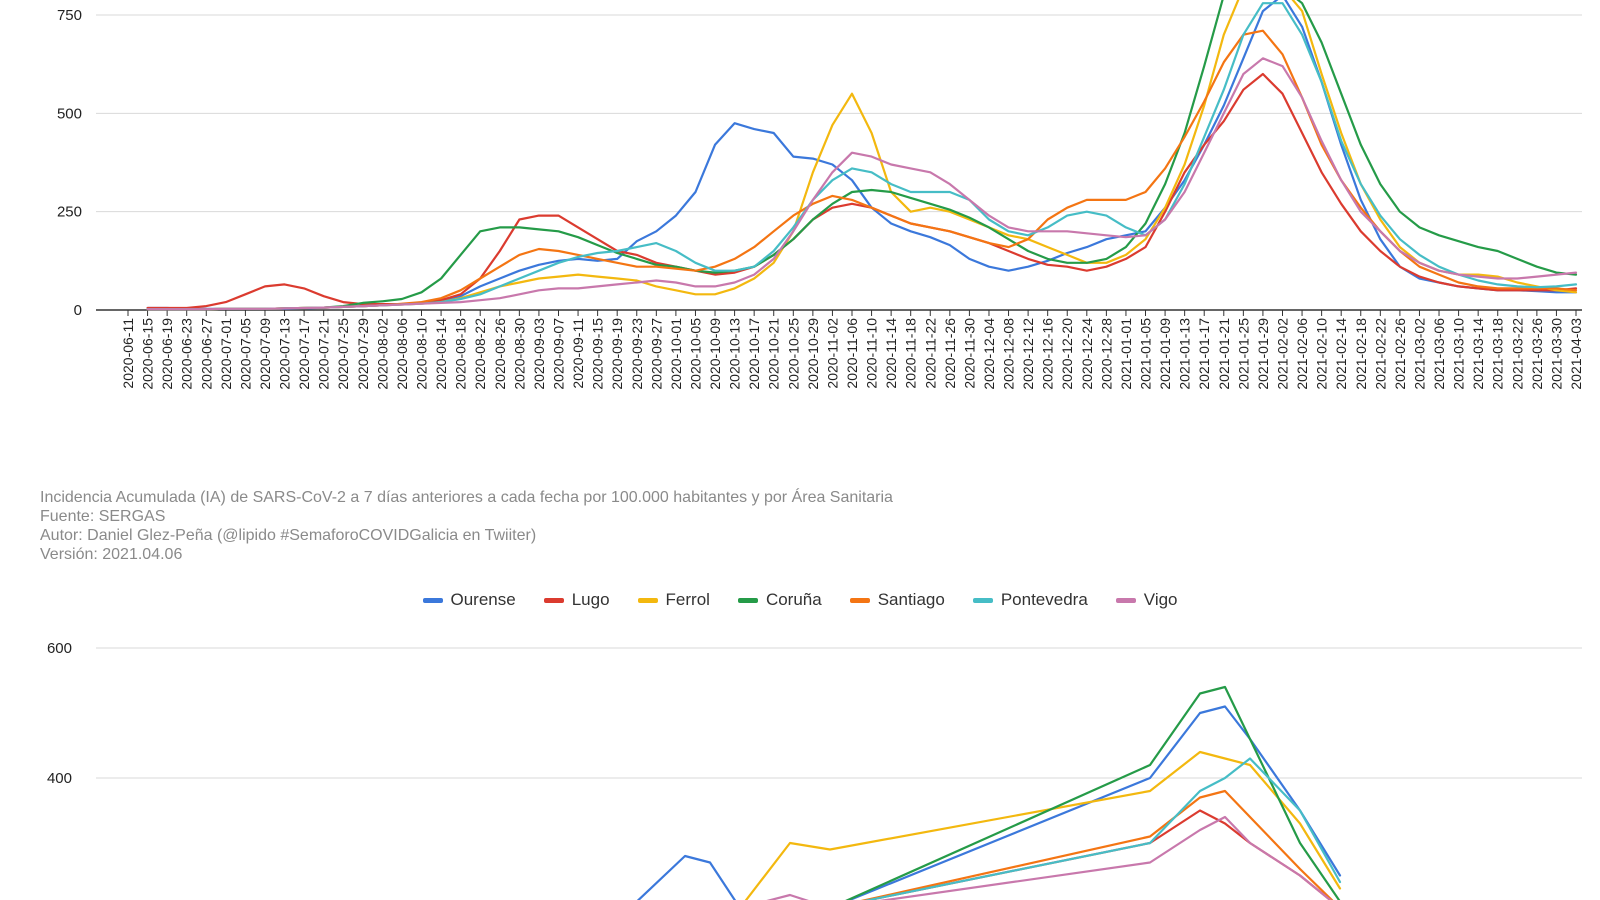  What do you see at coordinates (1419, 354) in the screenshot?
I see `x-tick-label: 2021-03-02` at bounding box center [1419, 354].